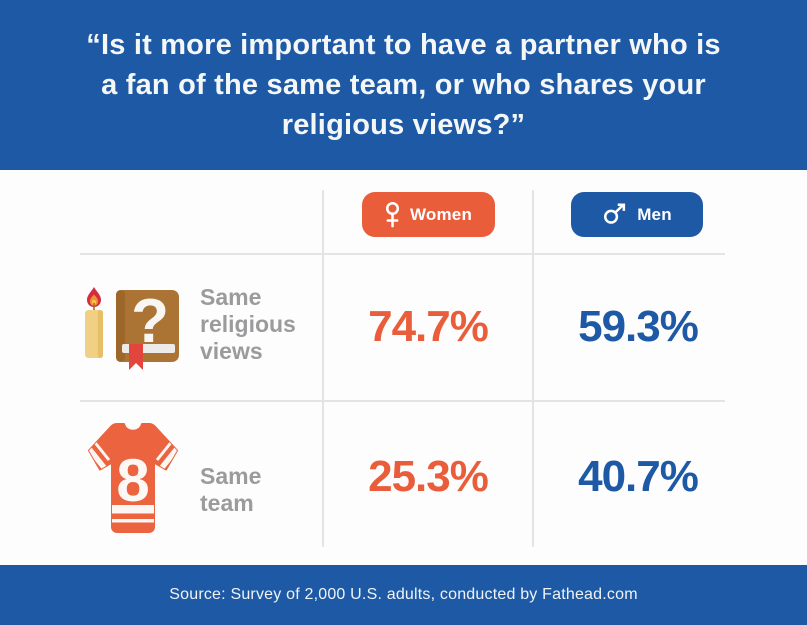  Describe the element at coordinates (248, 324) in the screenshot. I see `row-label-same-religious-views: Same religious views` at that location.